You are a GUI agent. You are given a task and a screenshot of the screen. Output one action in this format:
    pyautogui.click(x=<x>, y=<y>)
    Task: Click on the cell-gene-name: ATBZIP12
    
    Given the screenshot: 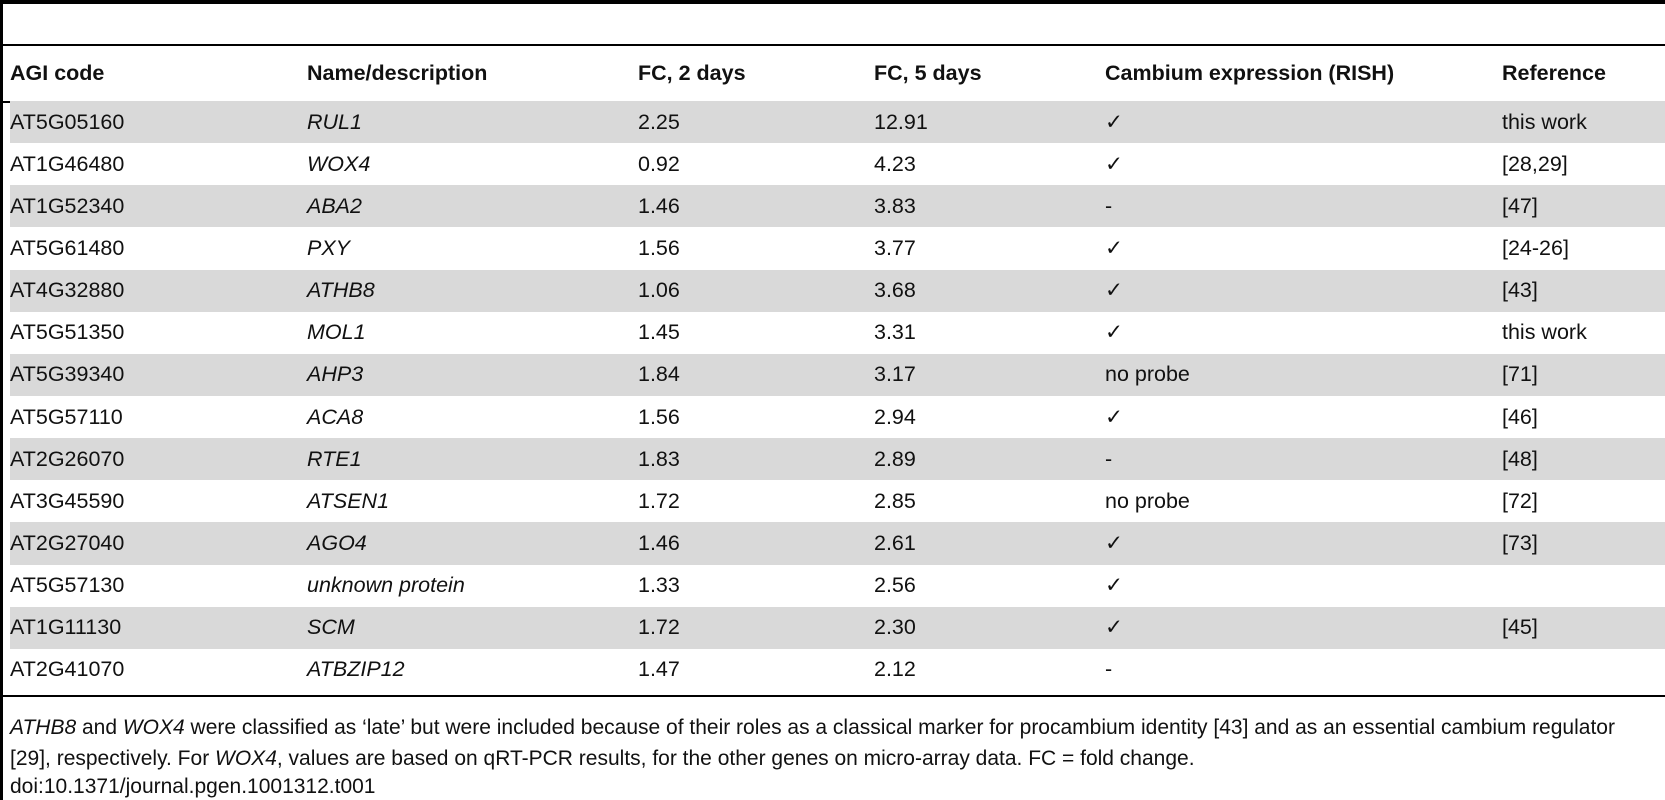 What is the action you would take?
    pyautogui.click(x=356, y=669)
    